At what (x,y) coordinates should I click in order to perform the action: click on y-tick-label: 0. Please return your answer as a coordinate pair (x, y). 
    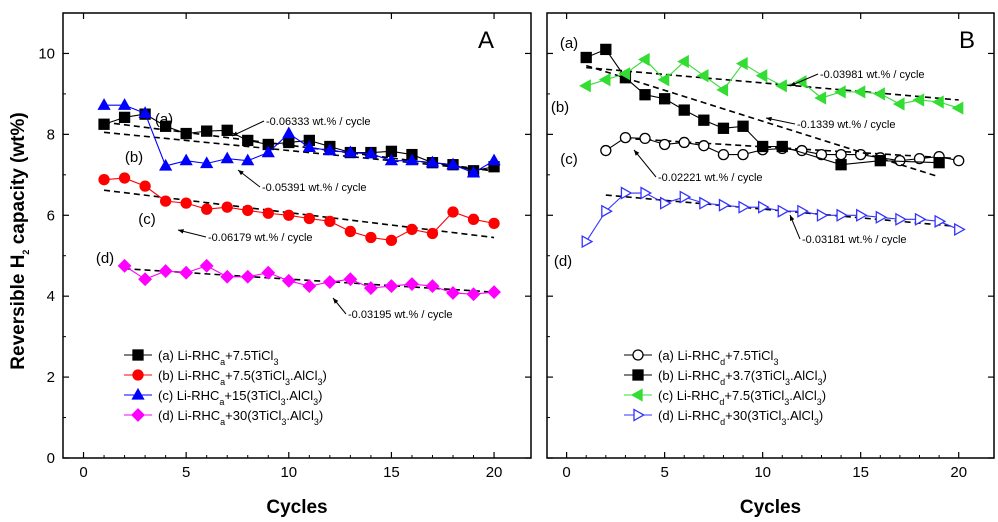
    Looking at the image, I should click on (51, 458).